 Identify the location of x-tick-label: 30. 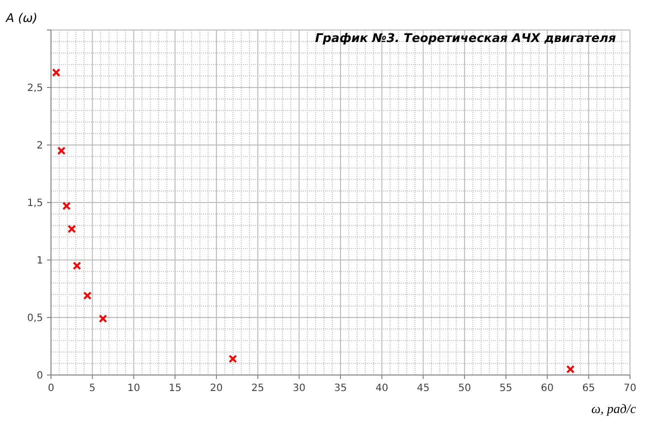
(299, 388).